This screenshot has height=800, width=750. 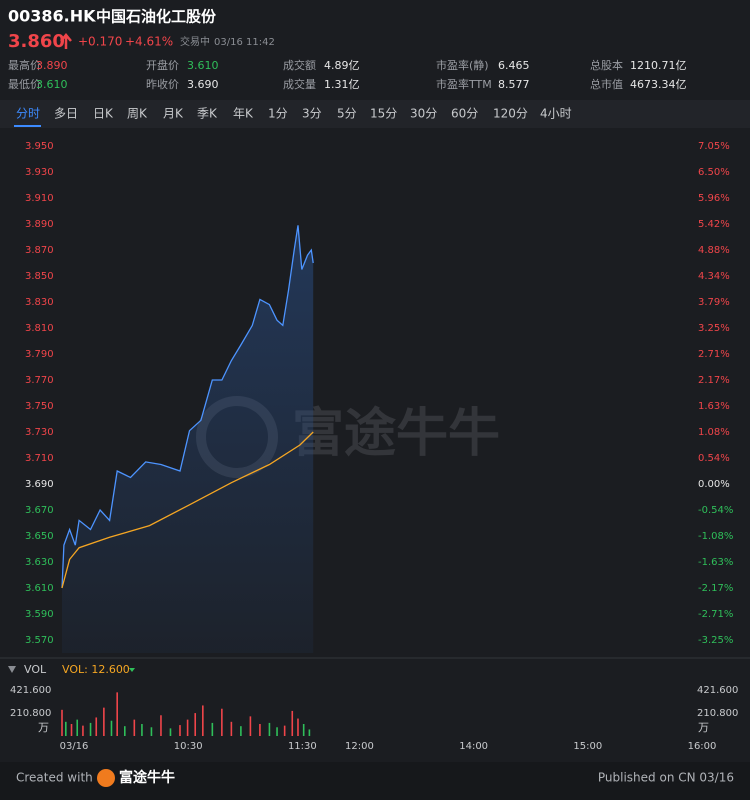 What do you see at coordinates (714, 432) in the screenshot?
I see `y2-tick-label: 1.08%` at bounding box center [714, 432].